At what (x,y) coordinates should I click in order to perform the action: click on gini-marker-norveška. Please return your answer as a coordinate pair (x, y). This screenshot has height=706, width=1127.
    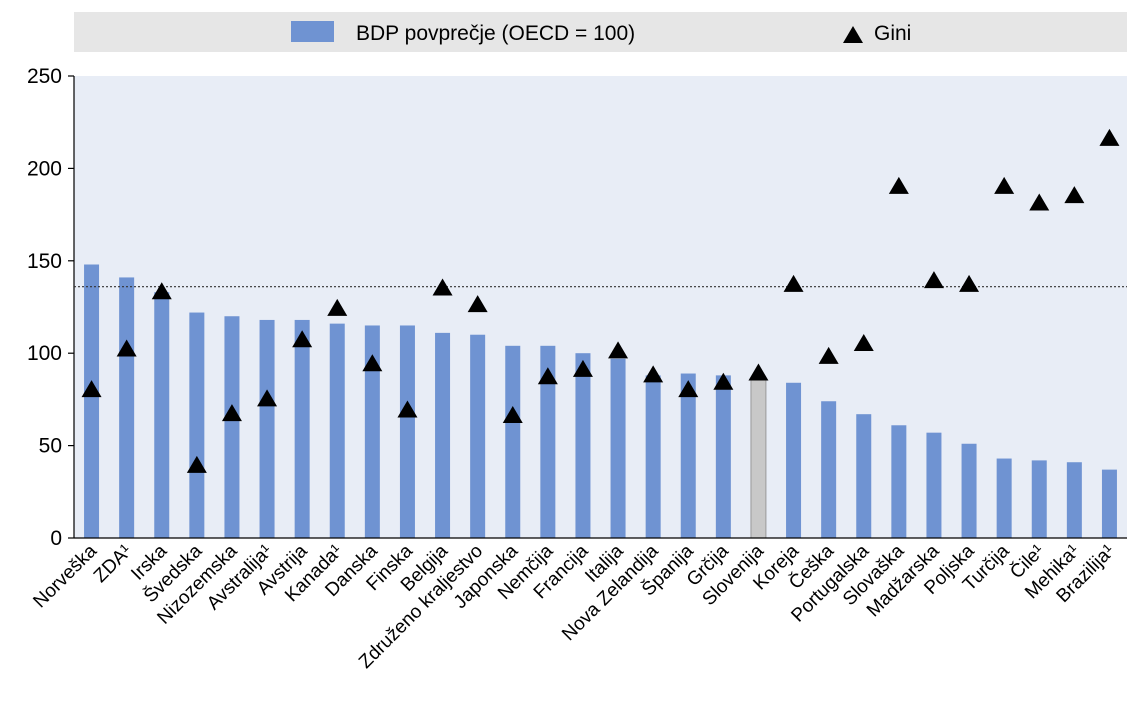
    Looking at the image, I should click on (91, 389).